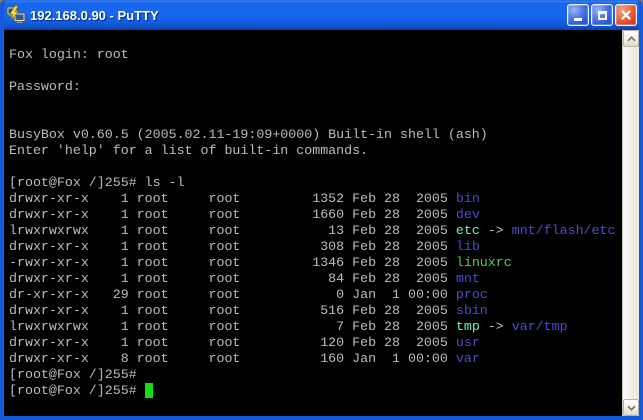  What do you see at coordinates (232, 214) in the screenshot?
I see `terminal-text: drwxr-xr-x 1 root root 1660 Feb 28 2005` at bounding box center [232, 214].